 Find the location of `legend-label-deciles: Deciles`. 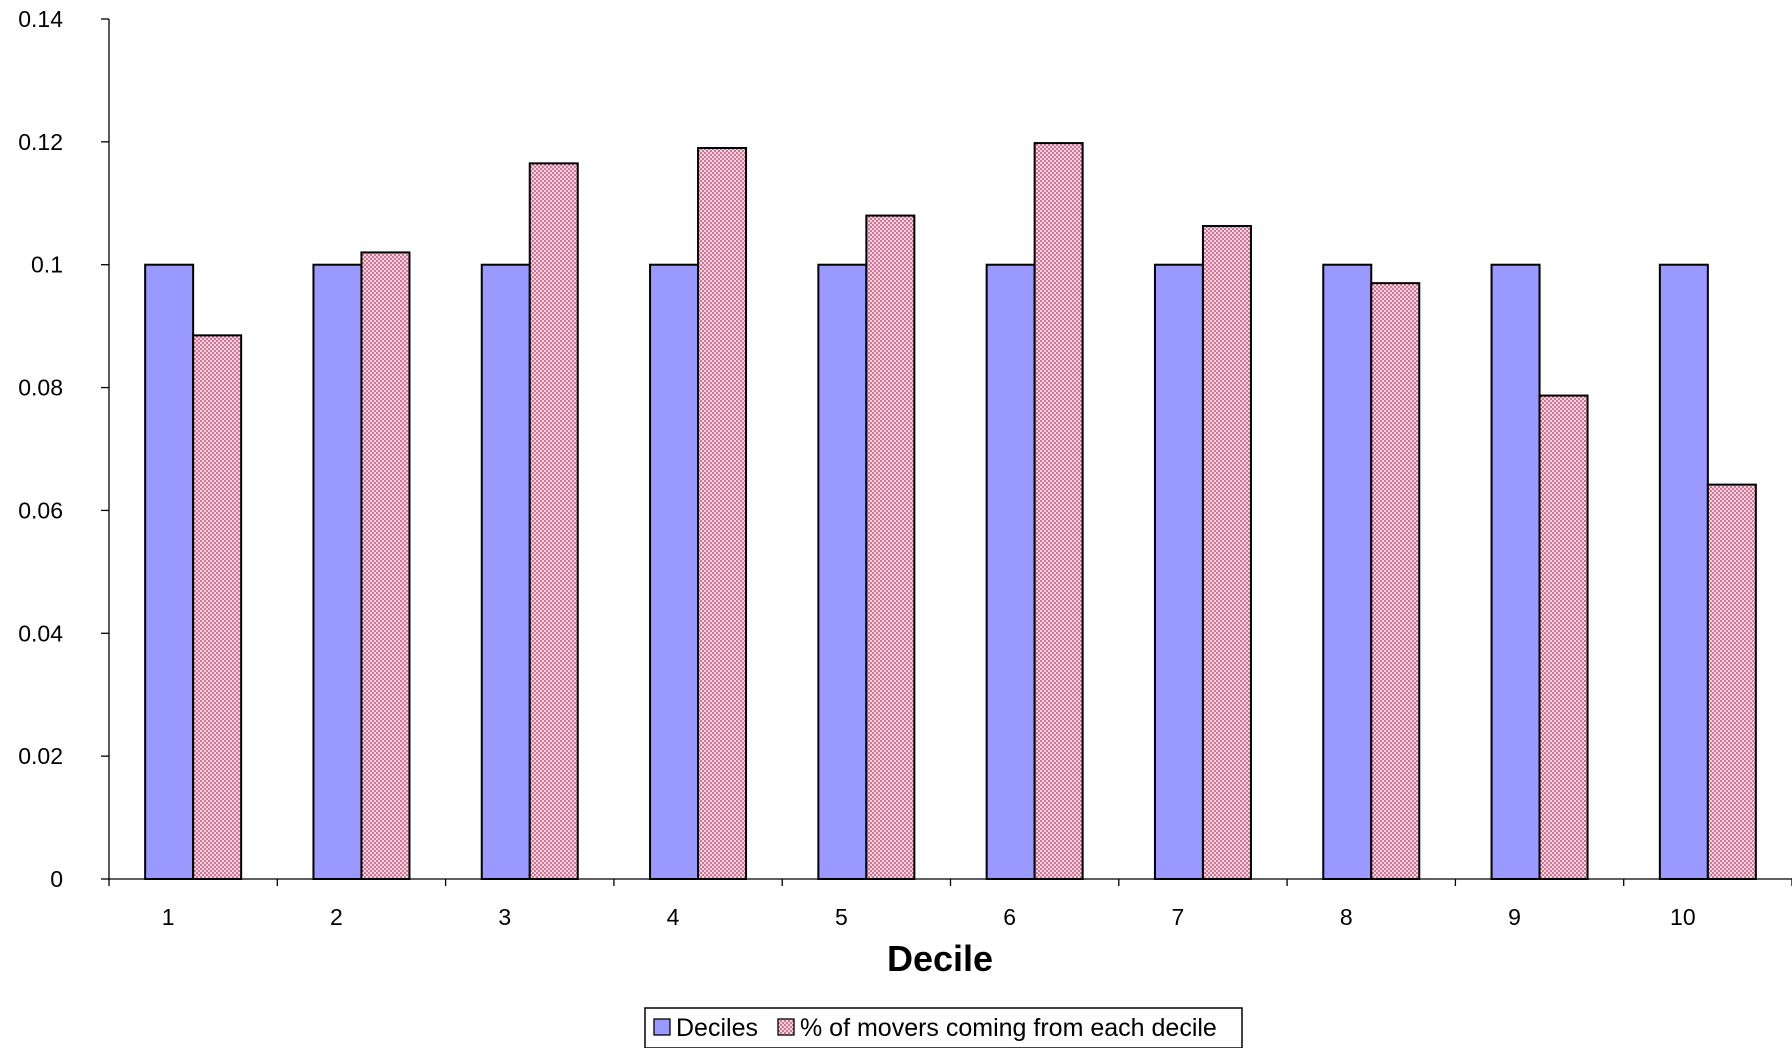

legend-label-deciles: Deciles is located at coordinates (717, 1028).